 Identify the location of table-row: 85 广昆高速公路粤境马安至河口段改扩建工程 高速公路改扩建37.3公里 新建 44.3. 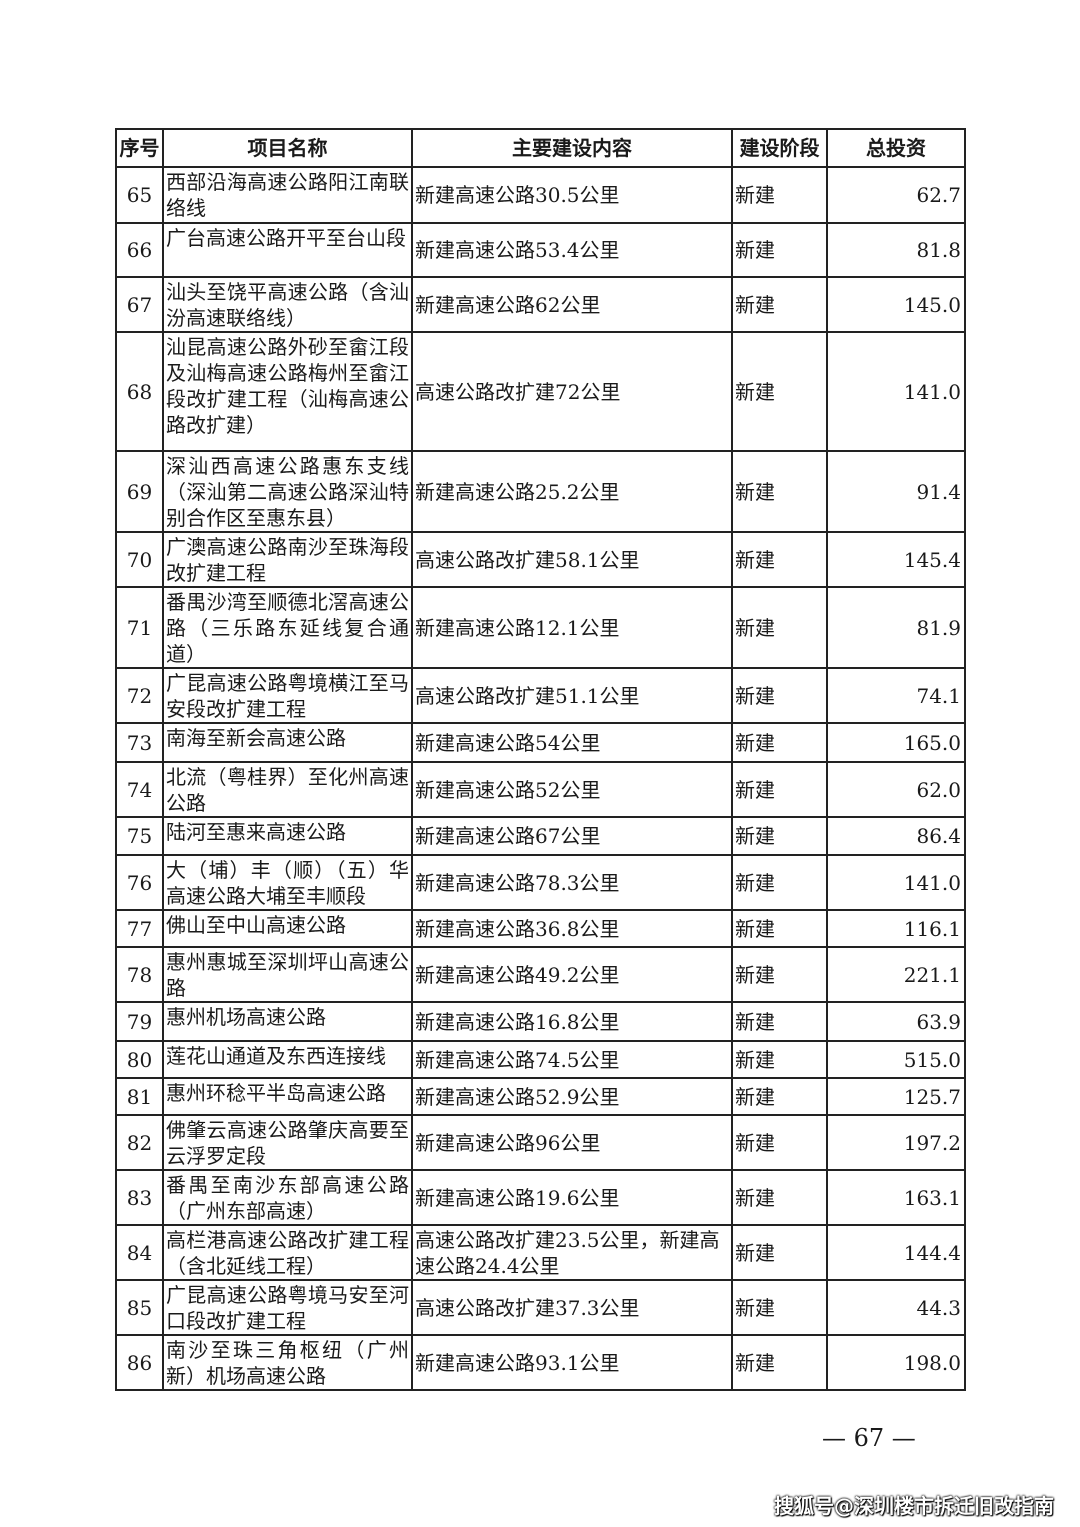
(540, 1307).